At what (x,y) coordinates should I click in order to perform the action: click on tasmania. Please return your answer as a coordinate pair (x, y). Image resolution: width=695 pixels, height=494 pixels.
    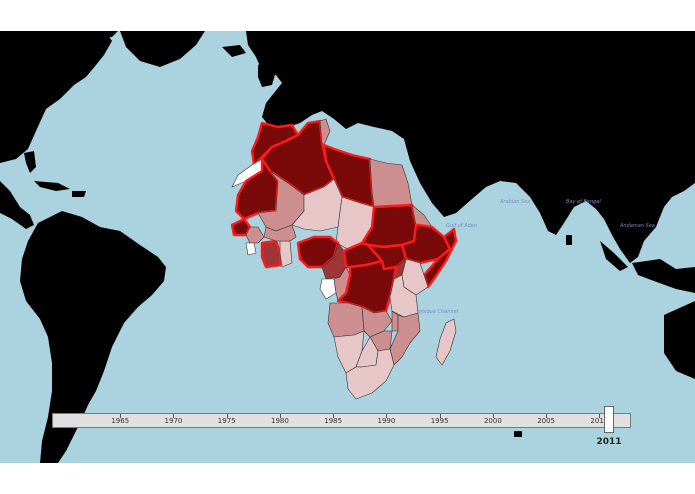
    Looking at the image, I should click on (518, 434).